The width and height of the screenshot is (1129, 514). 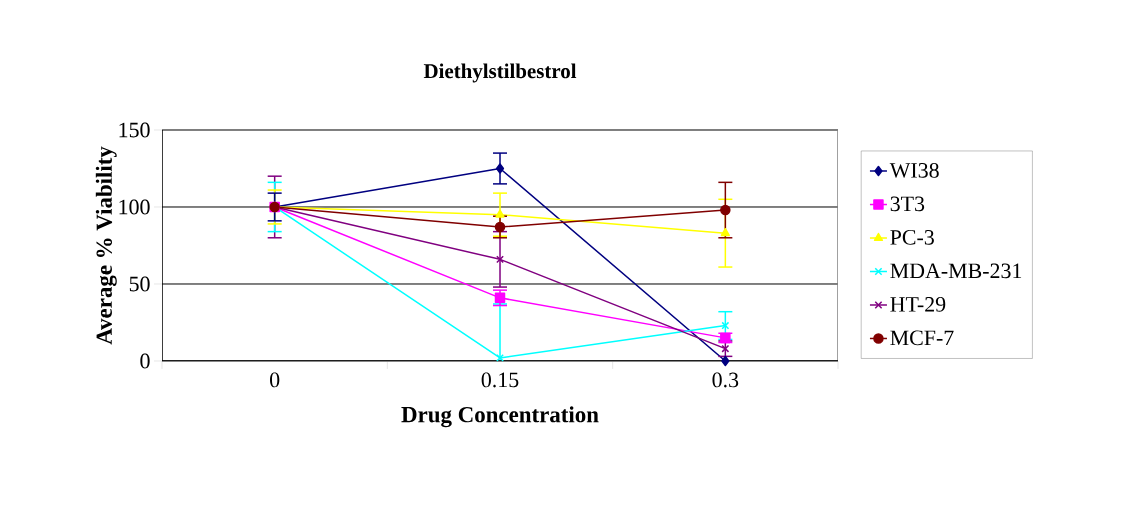 I want to click on y-tick-label: 50, so click(x=139, y=284).